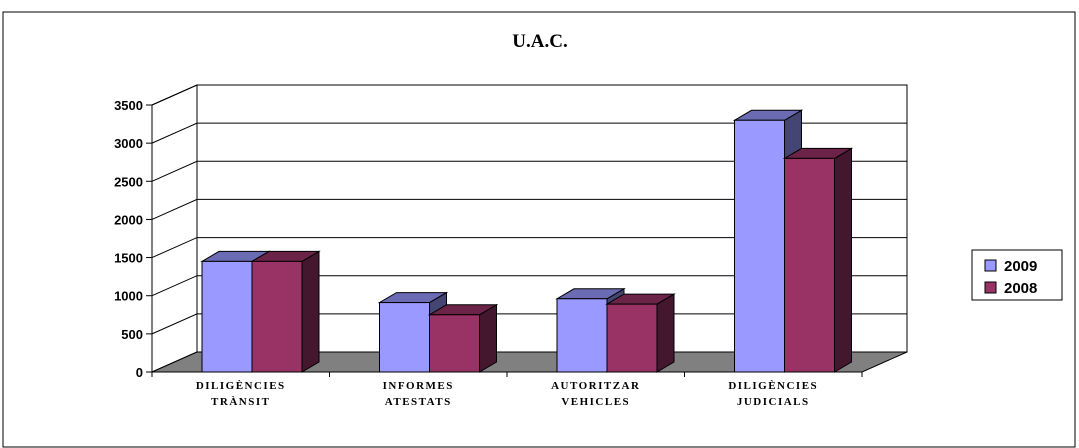 This screenshot has height=448, width=1079. I want to click on y-tick-label: 1000, so click(128, 296).